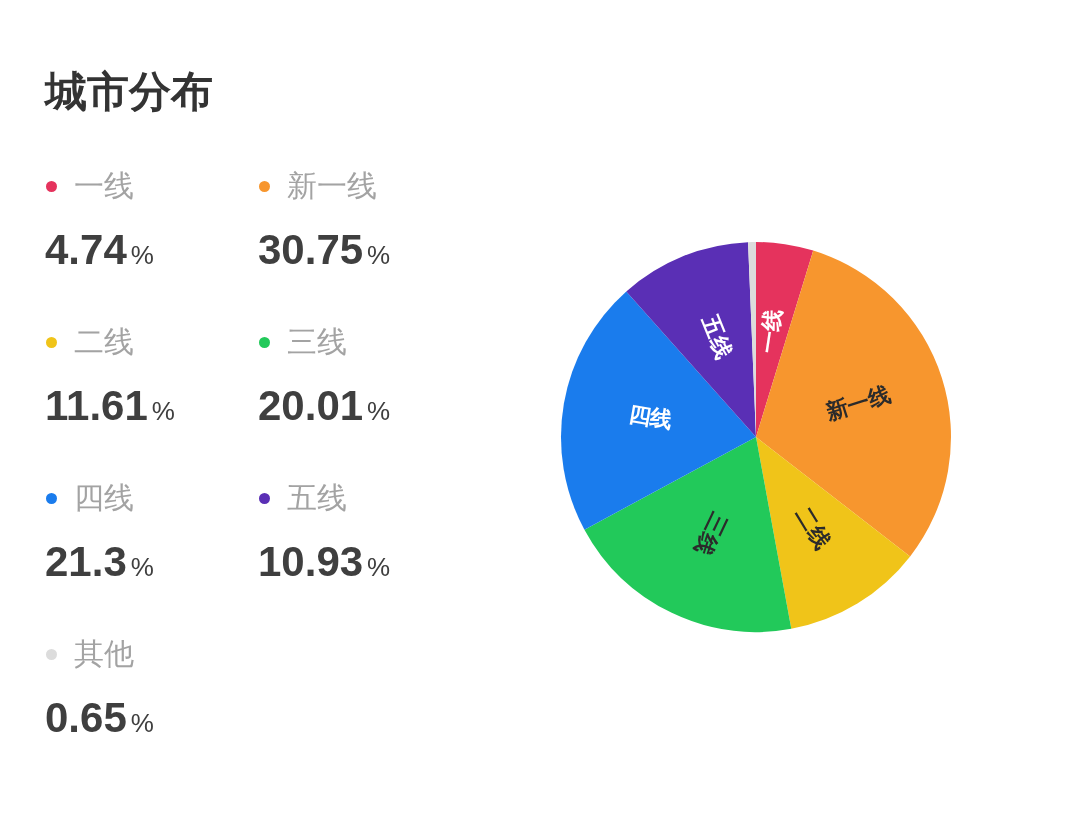 This screenshot has height=820, width=1080. I want to click on legend-label: 五线, so click(317, 497).